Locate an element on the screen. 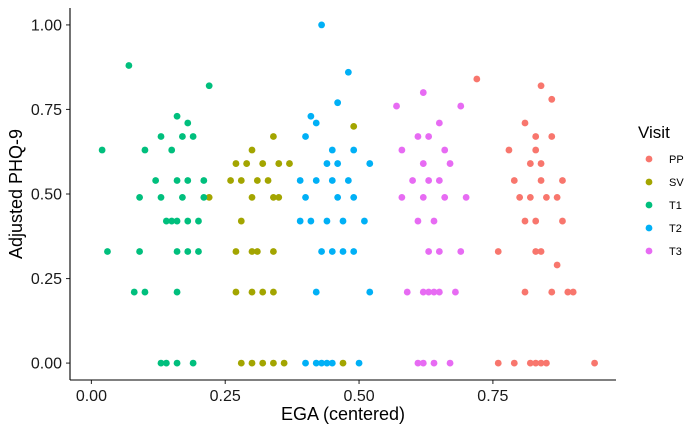  legend-key-t2 is located at coordinates (649, 228).